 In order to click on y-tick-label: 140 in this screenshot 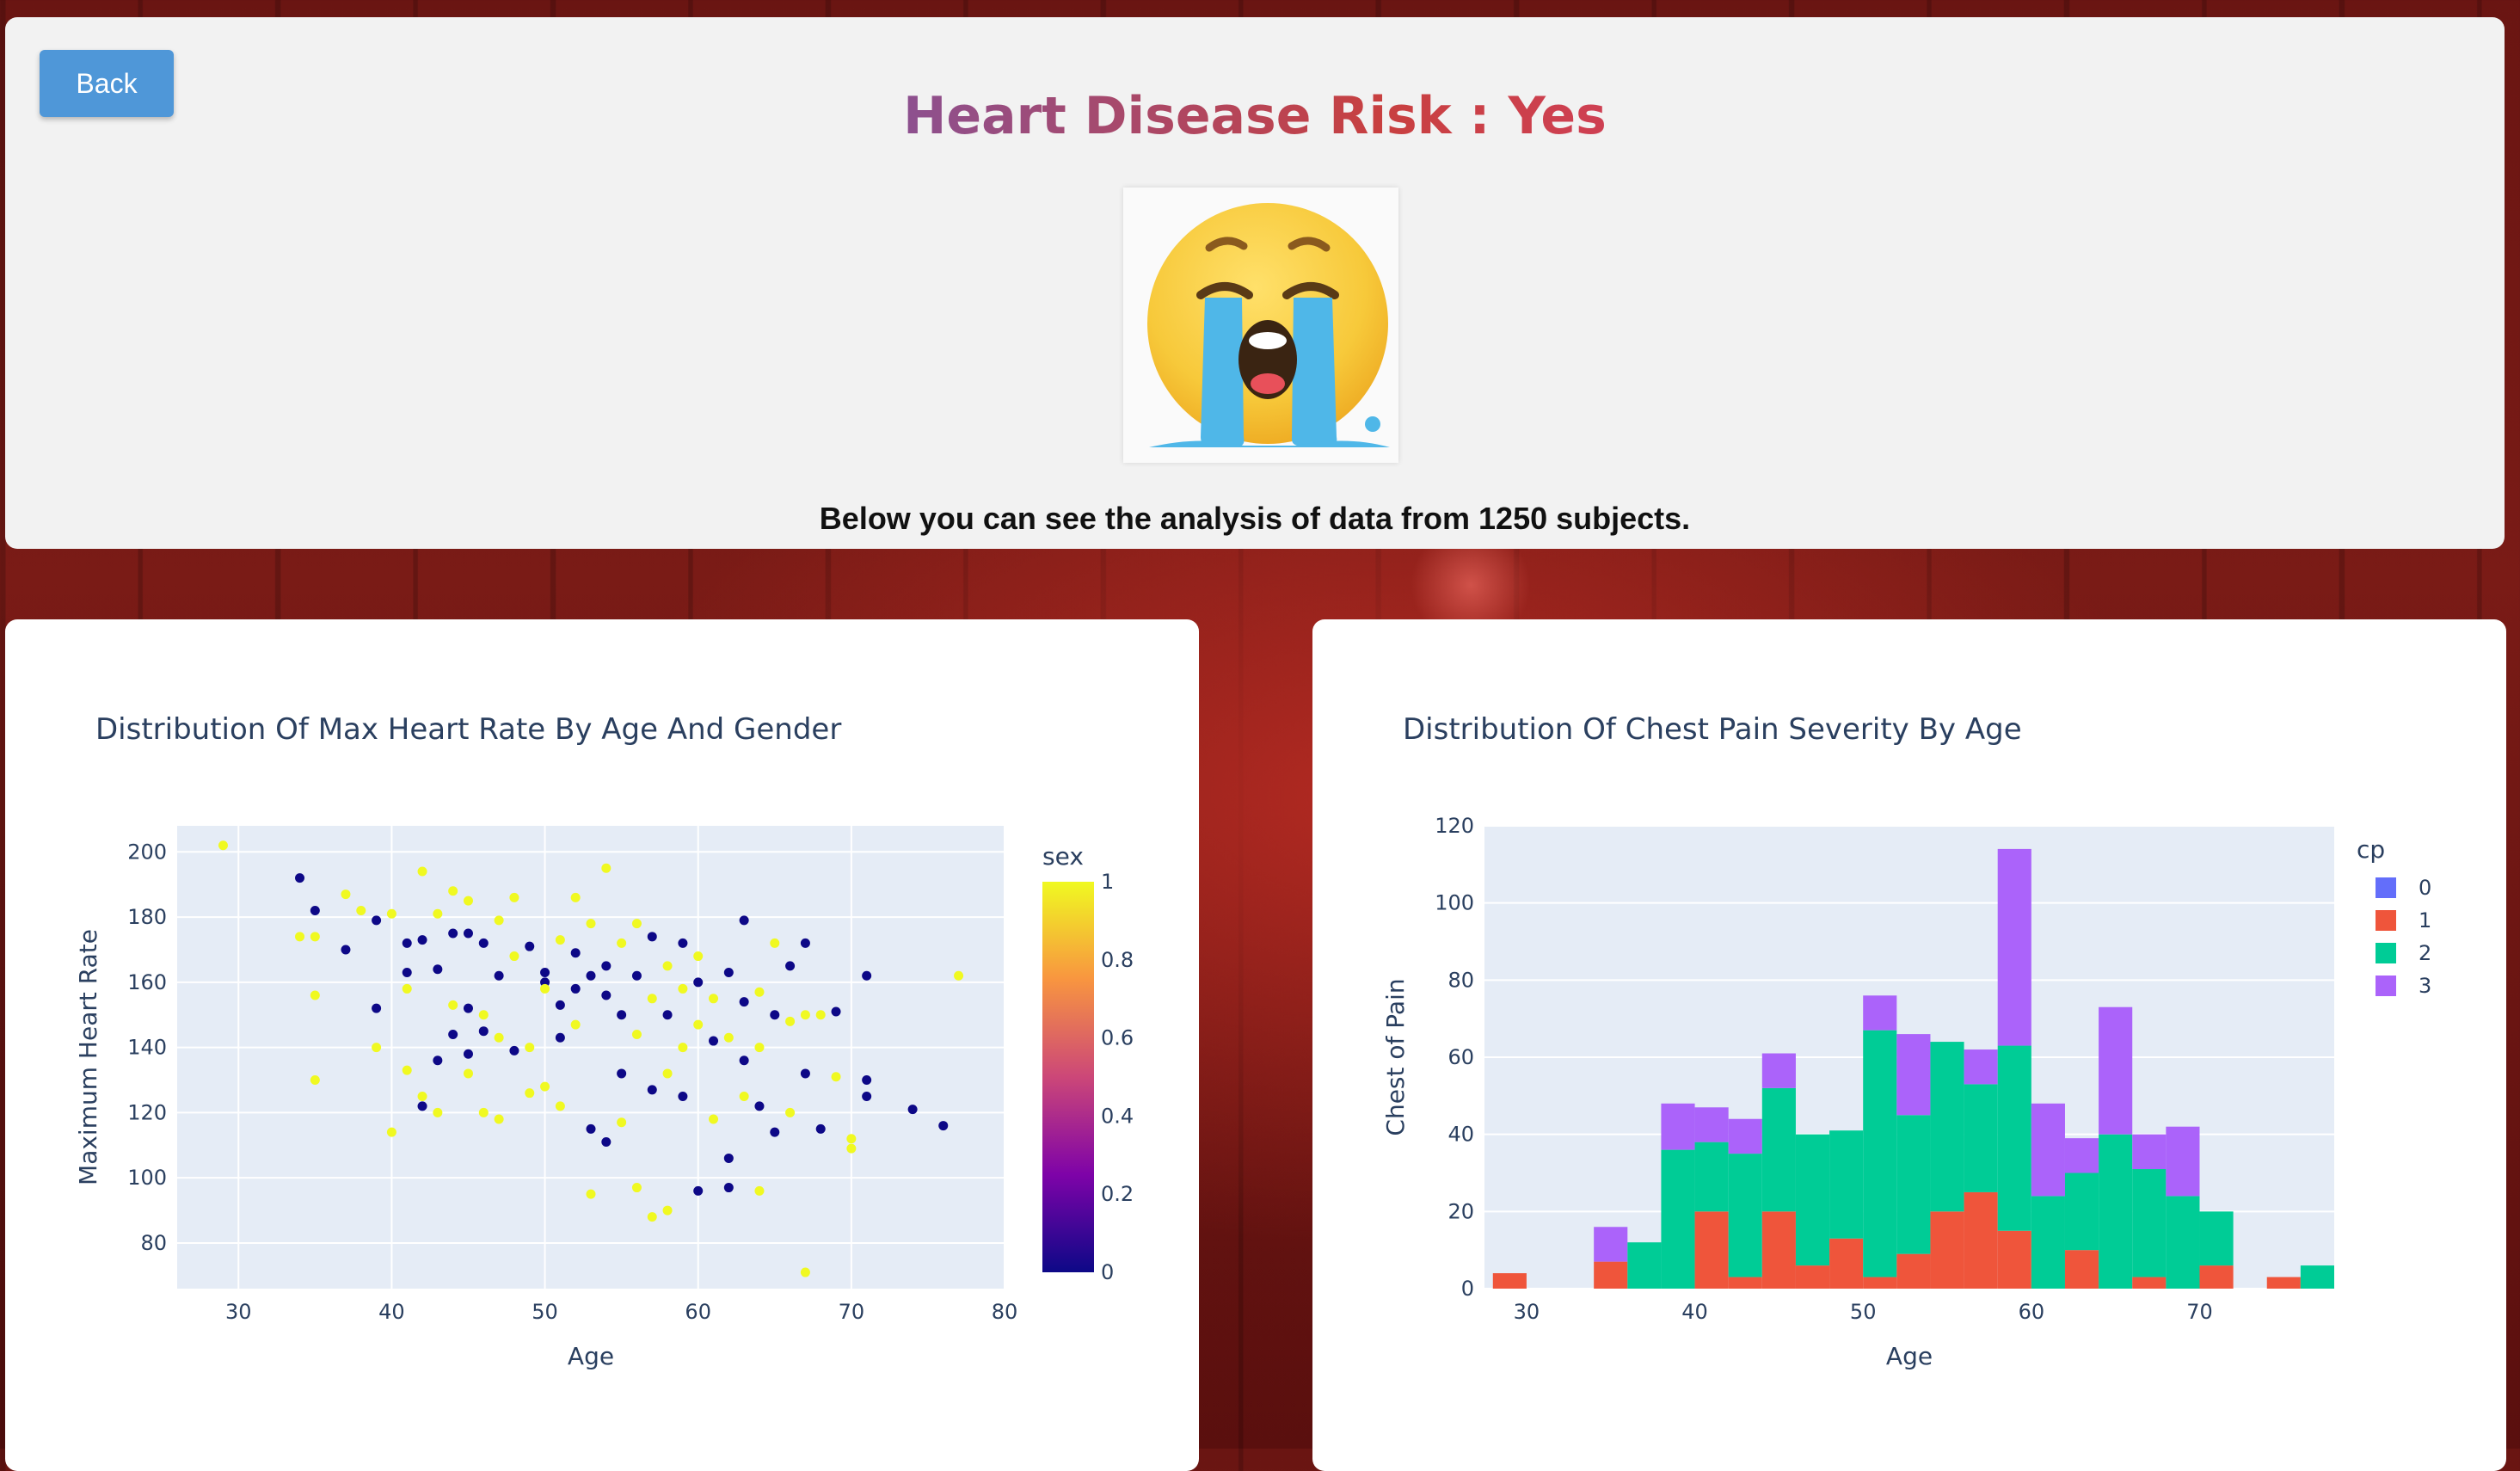, I will do `click(147, 1048)`.